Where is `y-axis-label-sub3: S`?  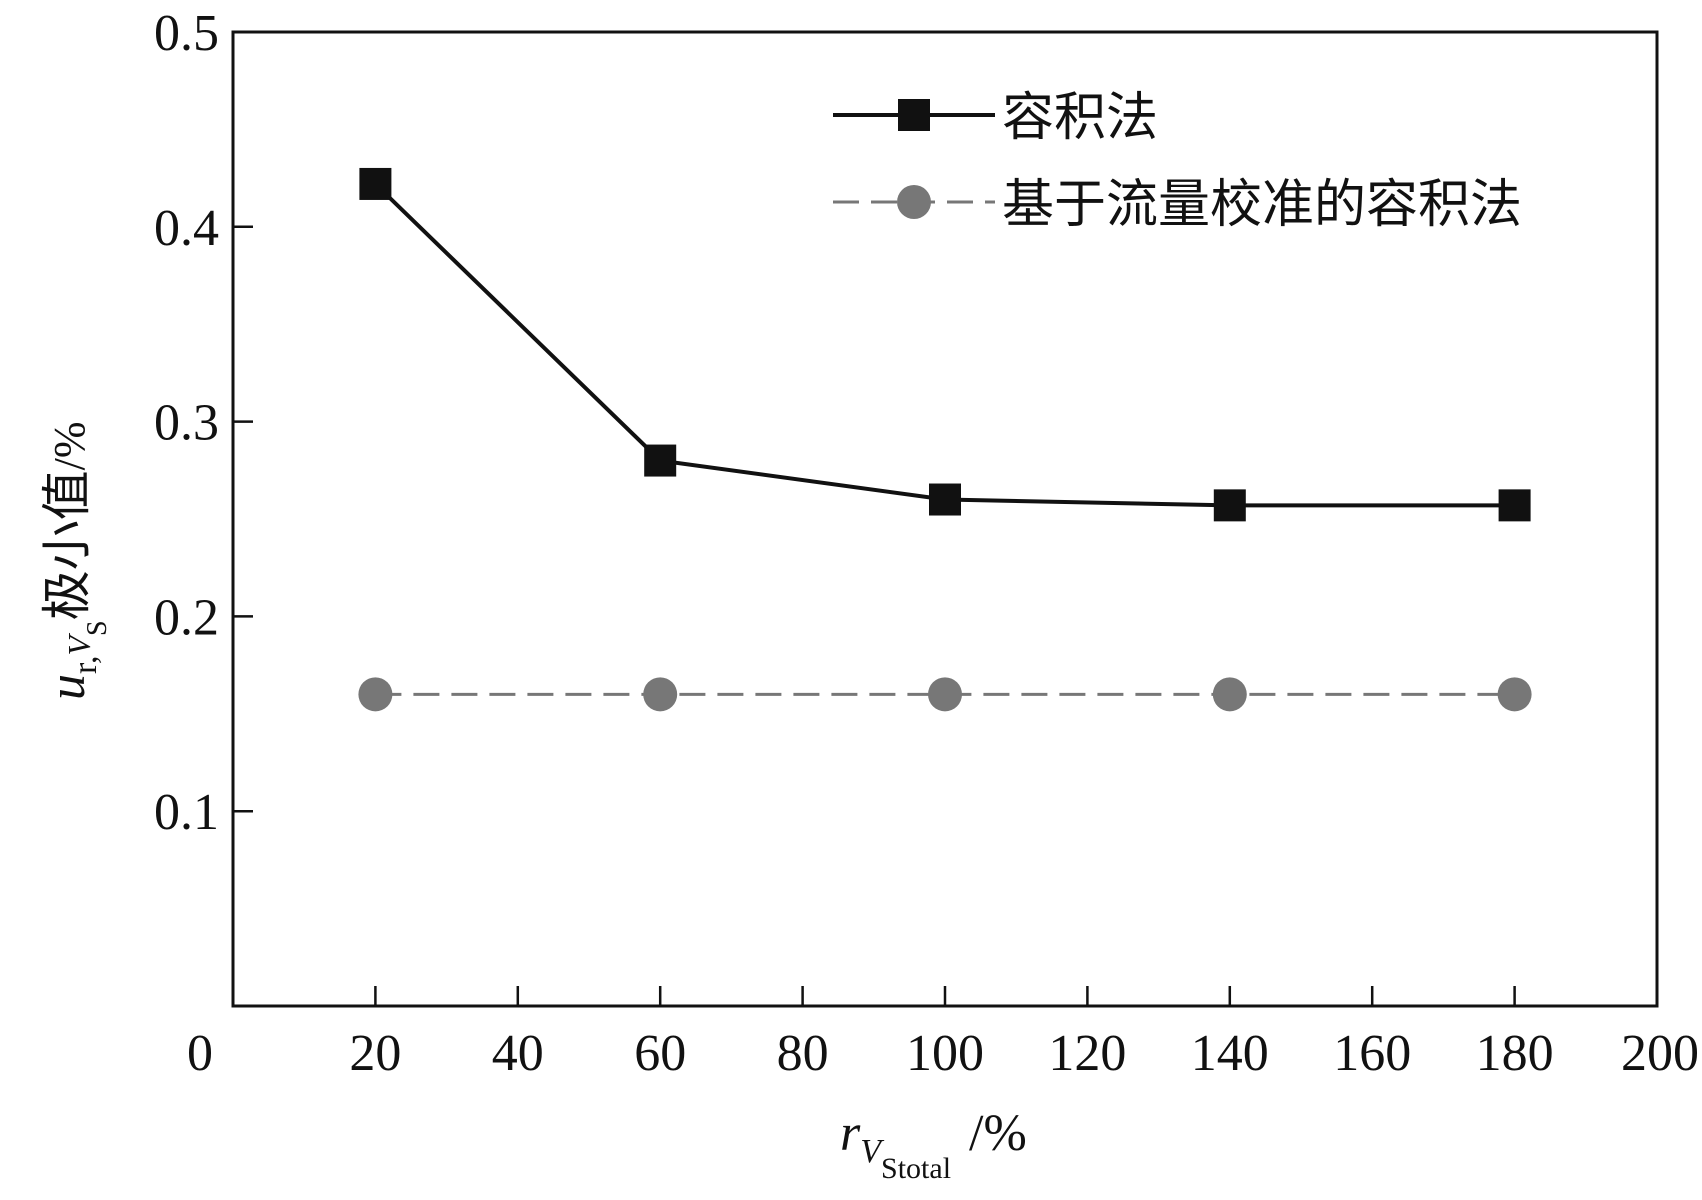
y-axis-label-sub3: S is located at coordinates (97, 628).